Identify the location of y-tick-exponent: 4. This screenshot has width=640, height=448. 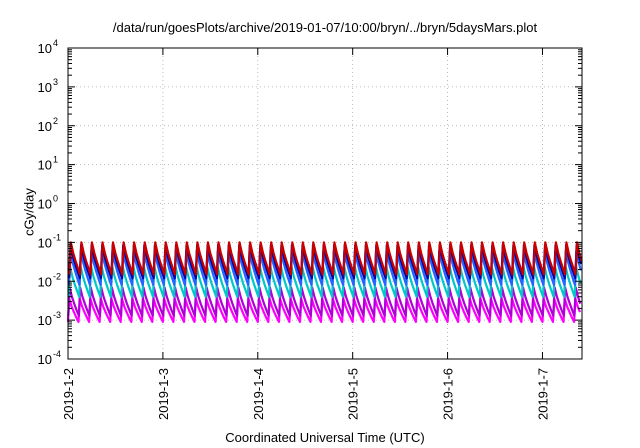
(55, 43).